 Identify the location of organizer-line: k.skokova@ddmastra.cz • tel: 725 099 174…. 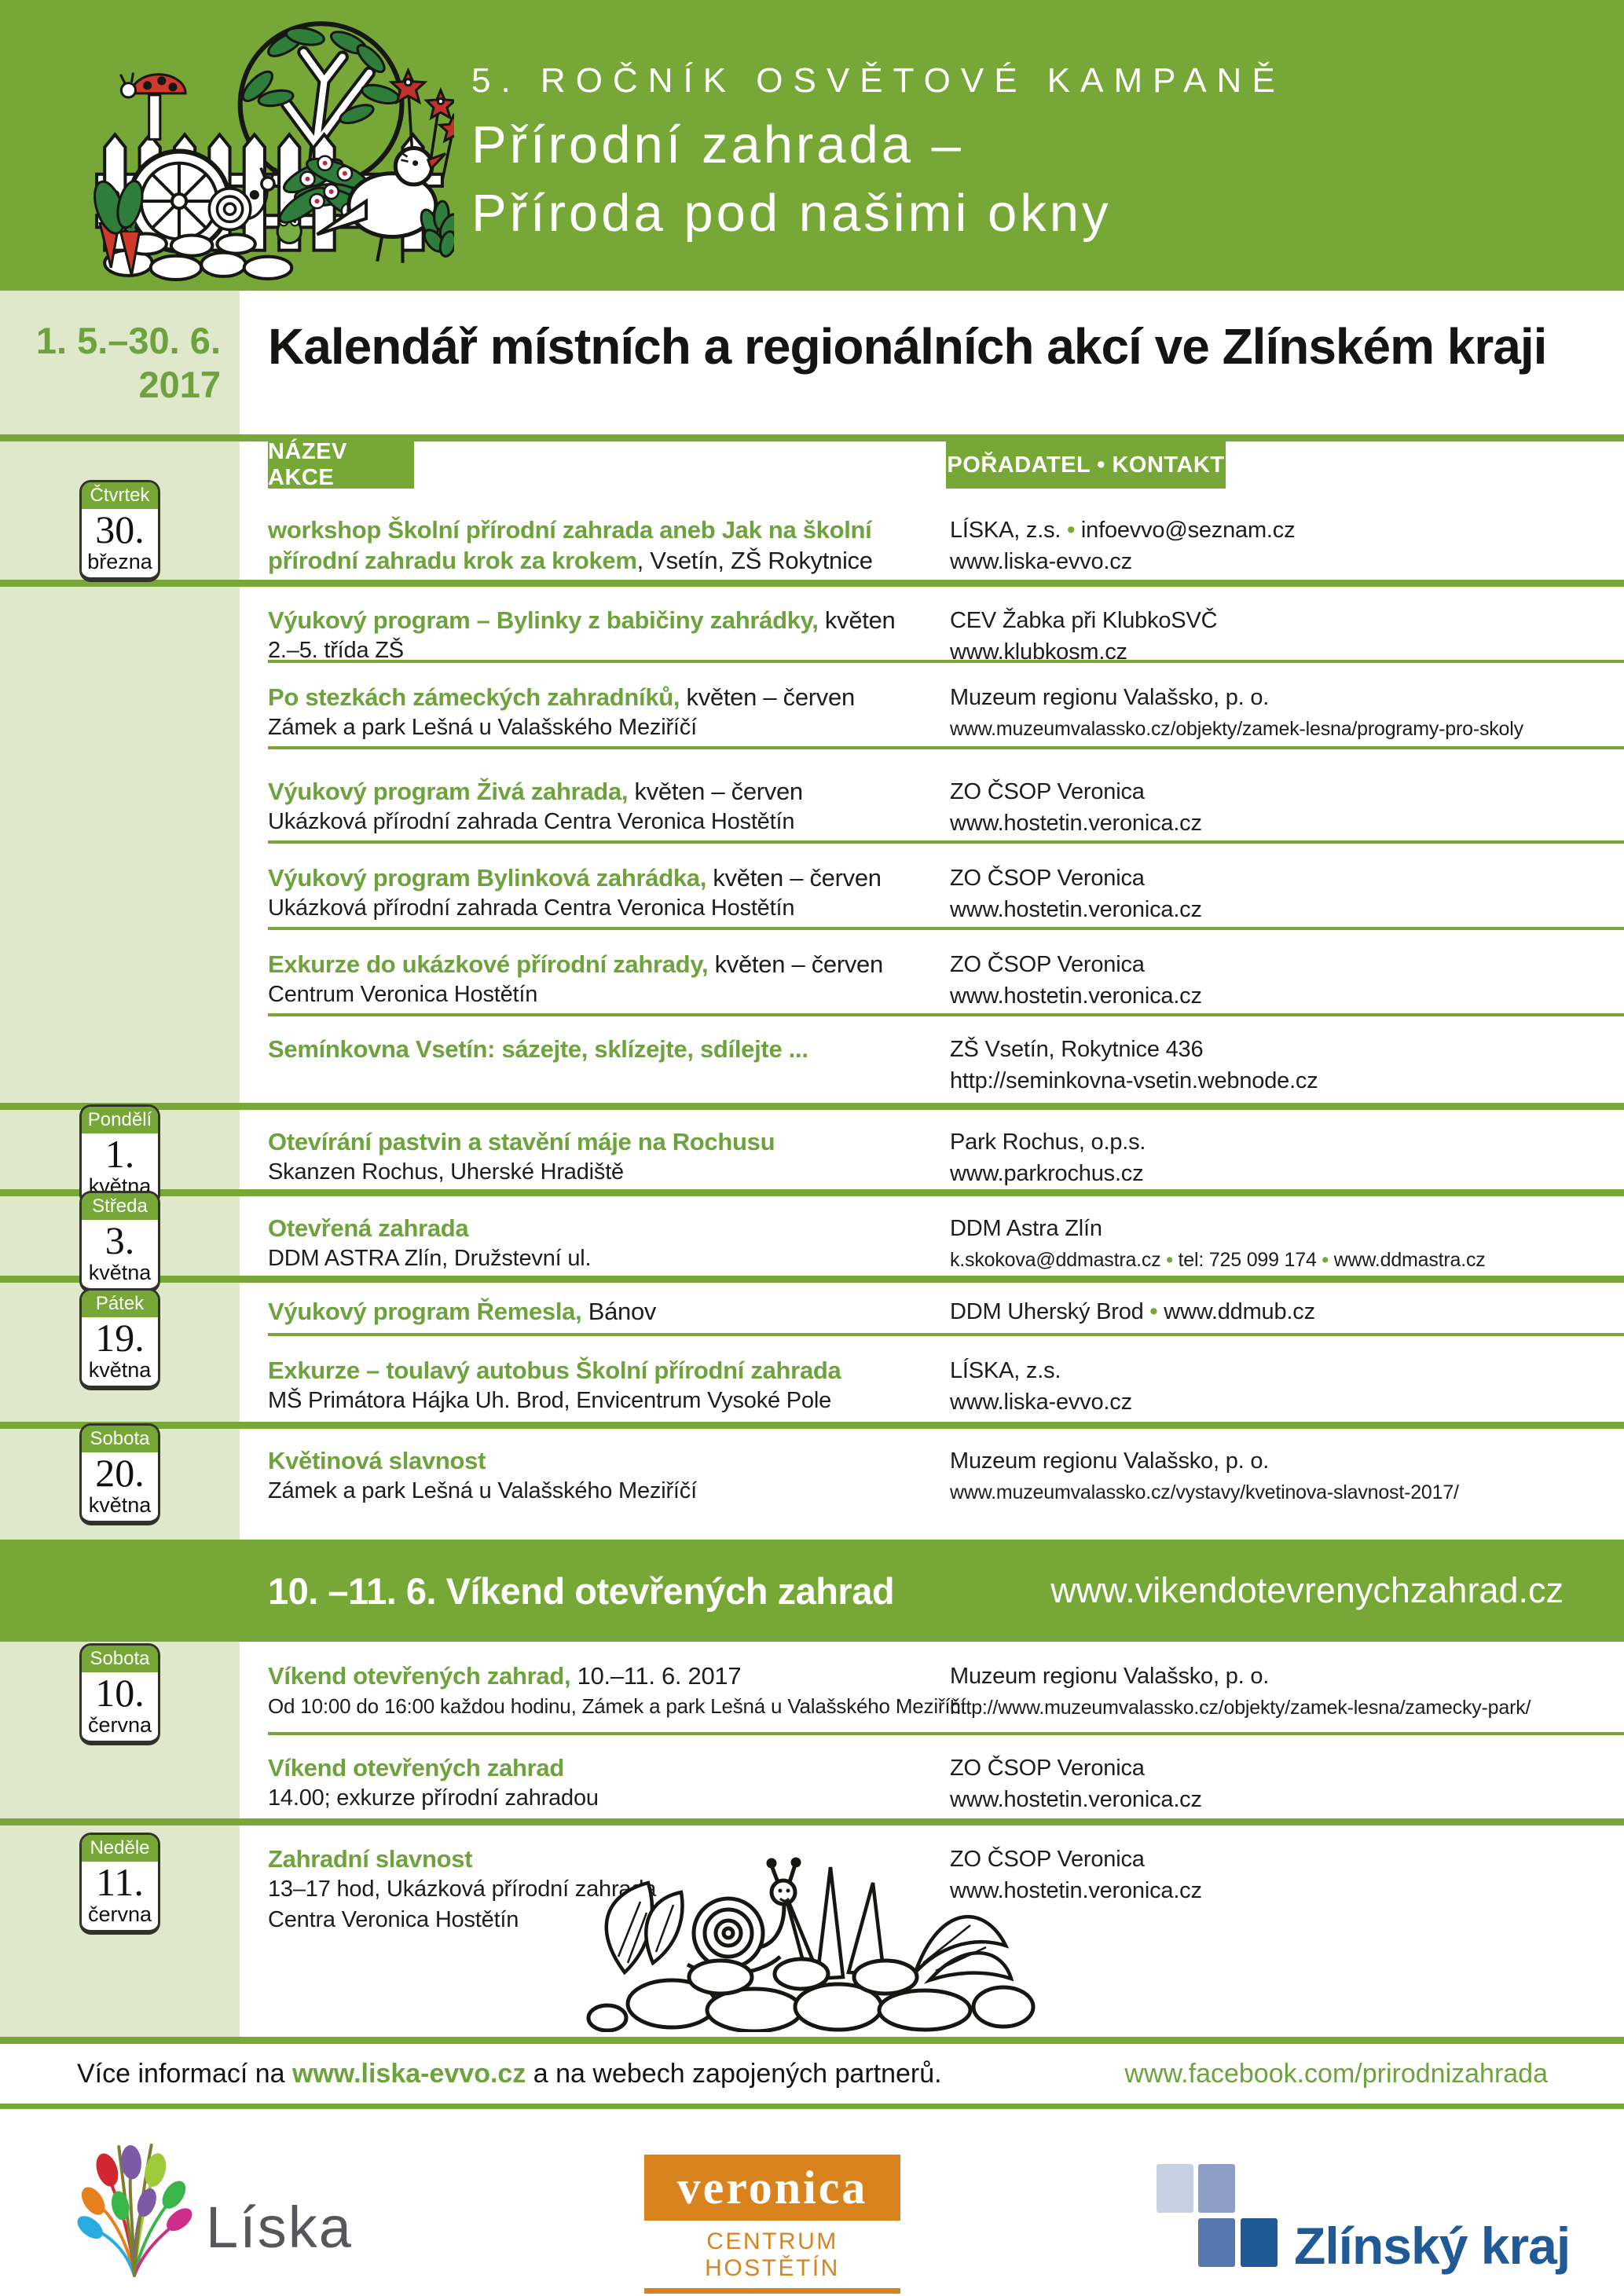
(1218, 1260).